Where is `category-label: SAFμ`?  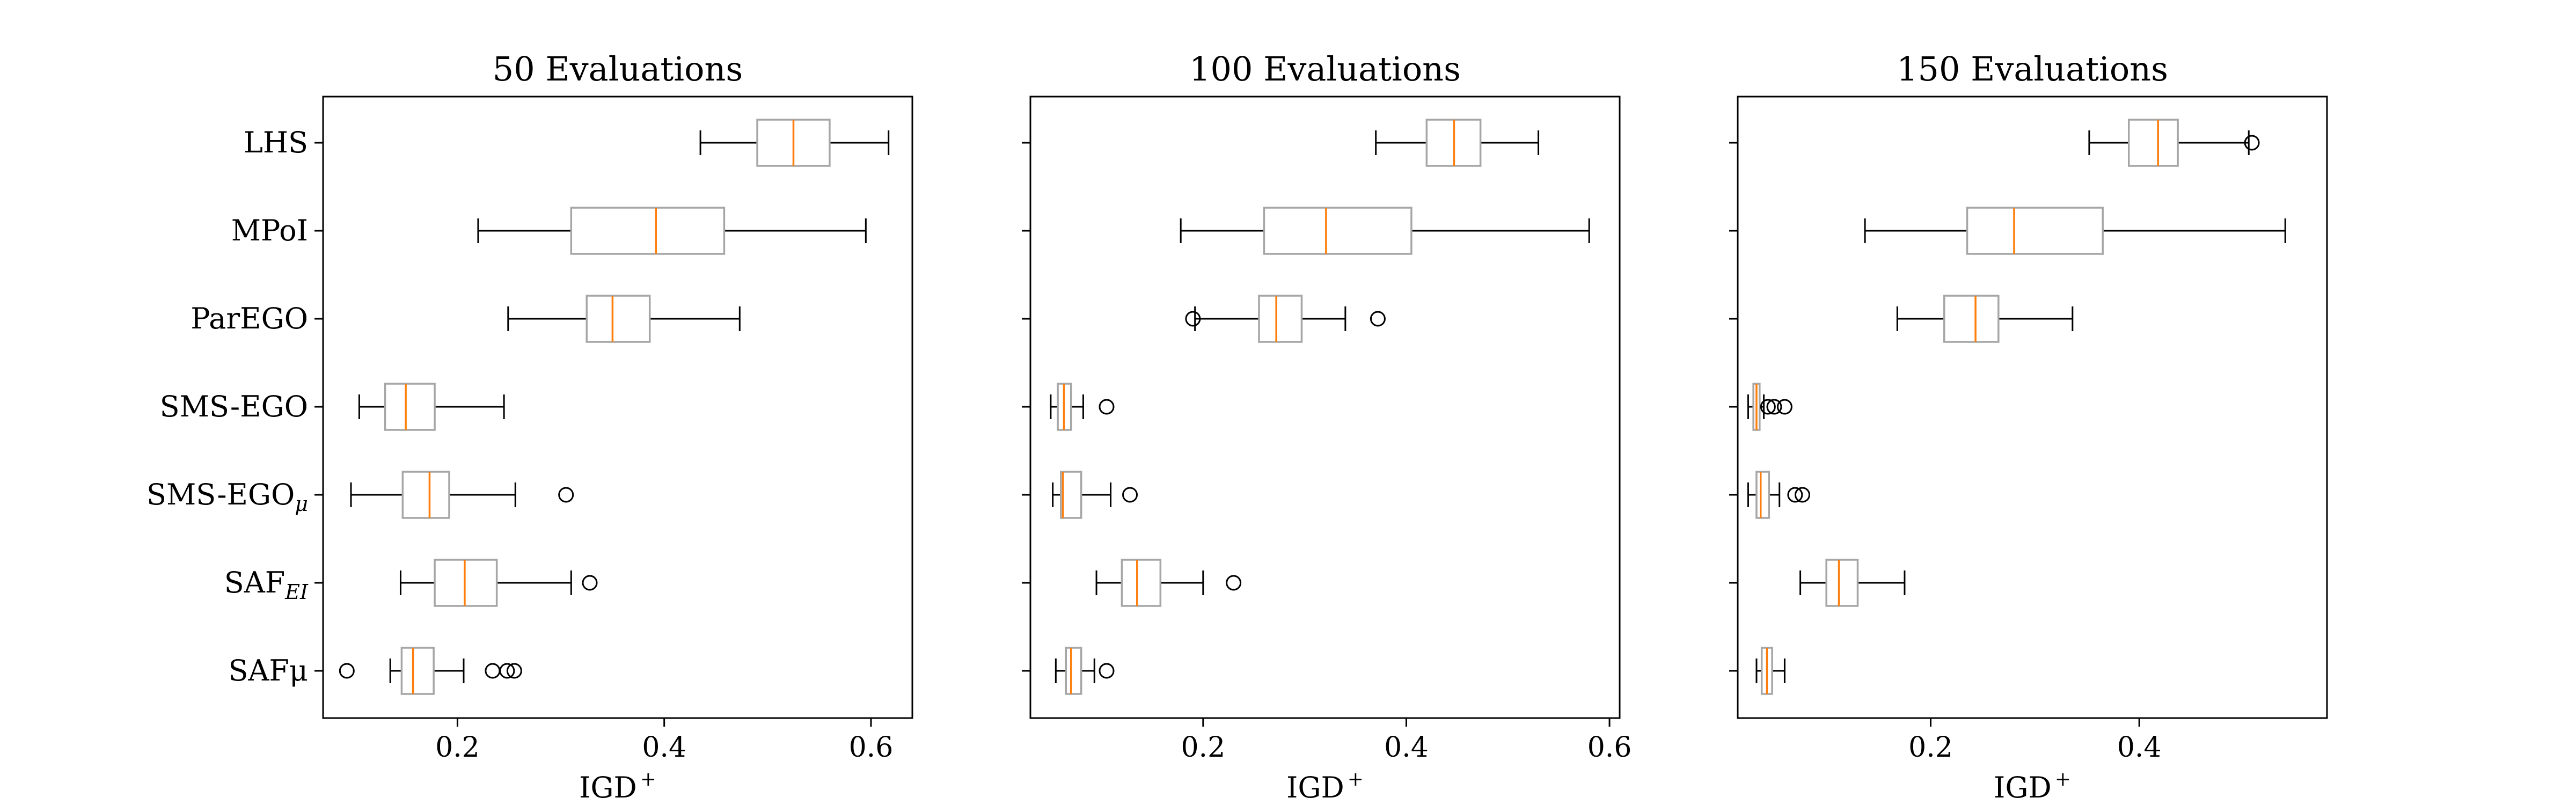 category-label: SAFμ is located at coordinates (268, 670).